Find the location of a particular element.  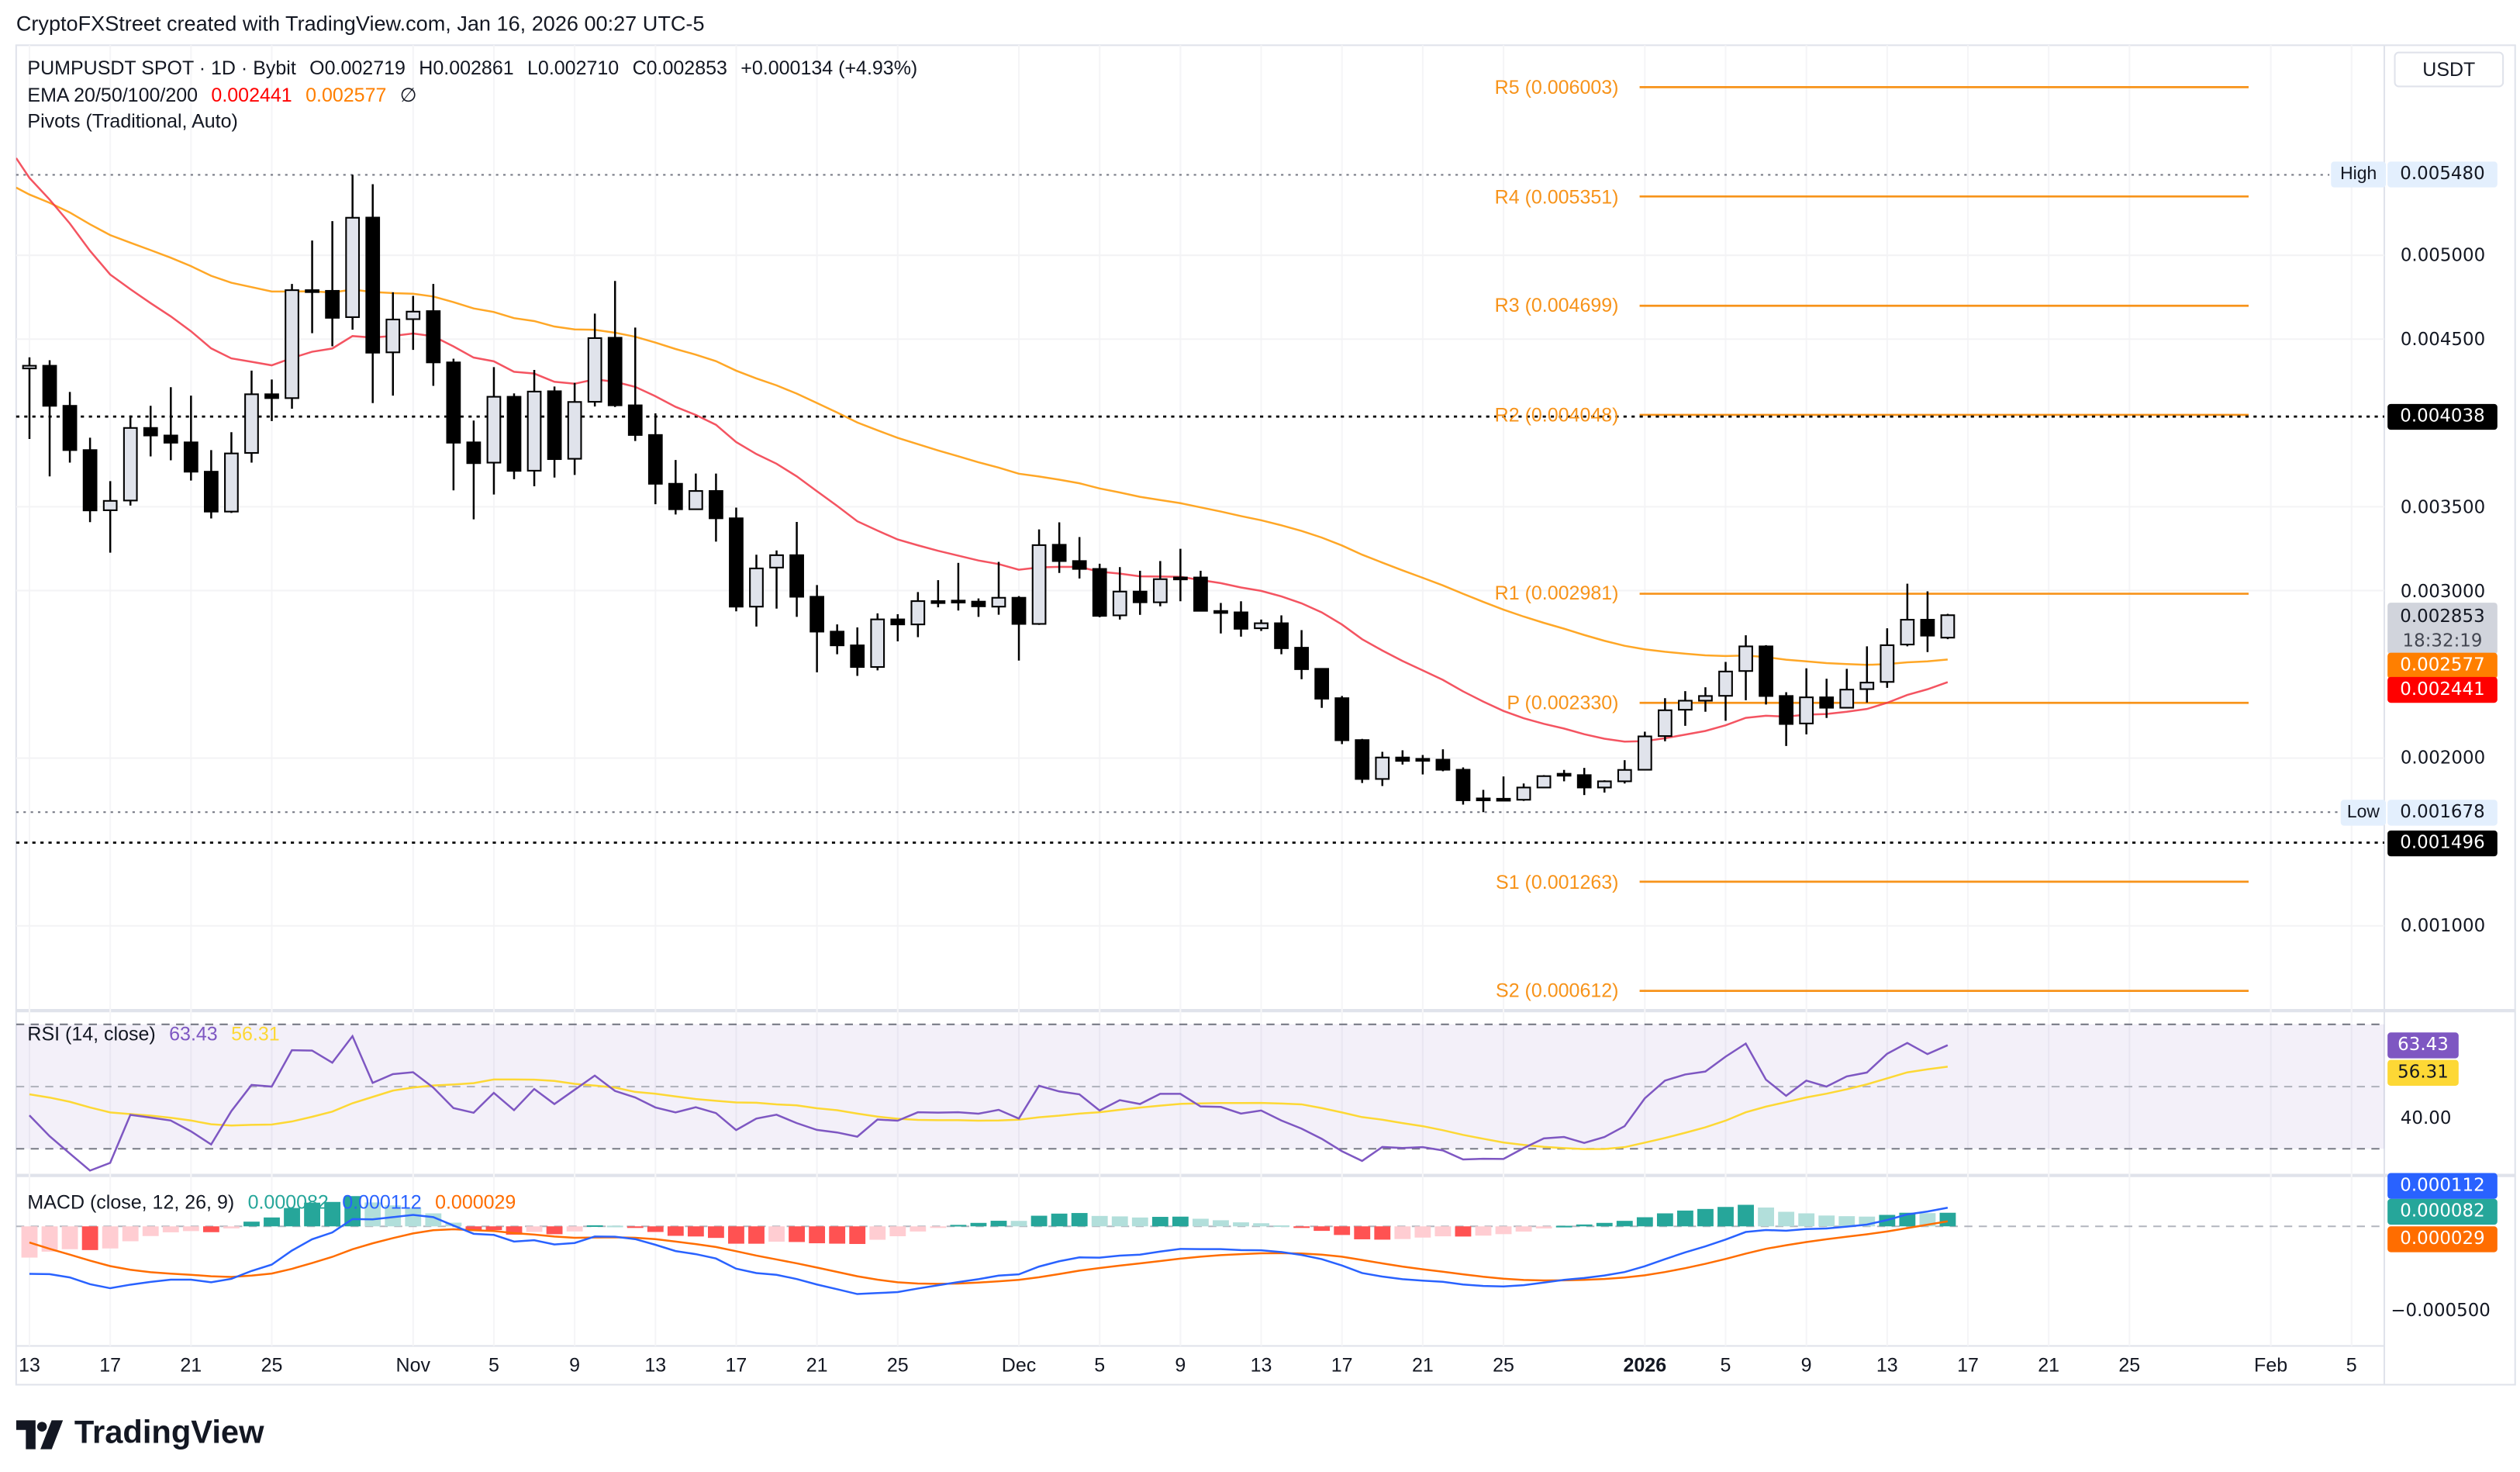

tradingview-logo: TradingView is located at coordinates (140, 1434).